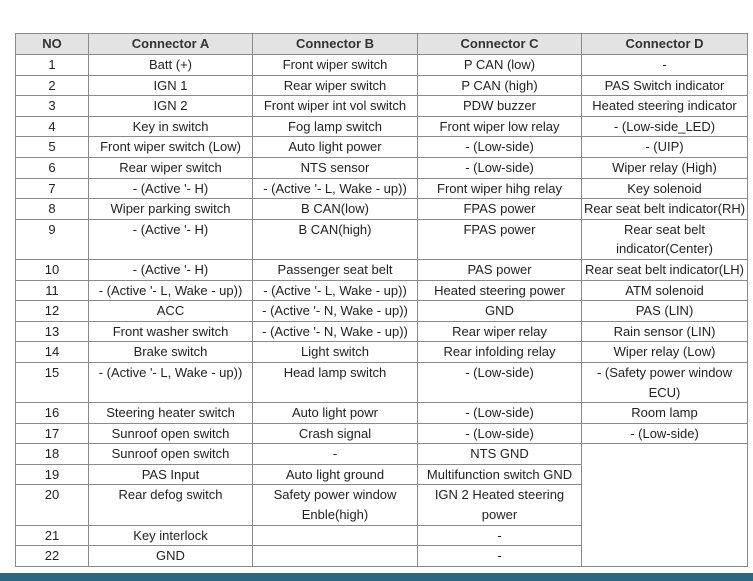 This screenshot has width=753, height=581. Describe the element at coordinates (170, 209) in the screenshot. I see `cell-connector-a: Wiper parking switch` at that location.